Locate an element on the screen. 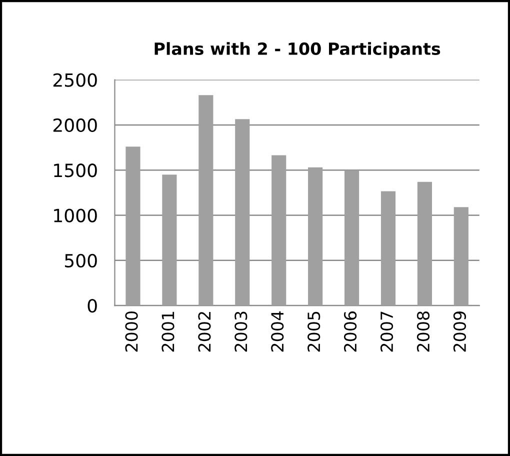 This screenshot has width=510, height=456. x-tick-label: 2000 is located at coordinates (131, 331).